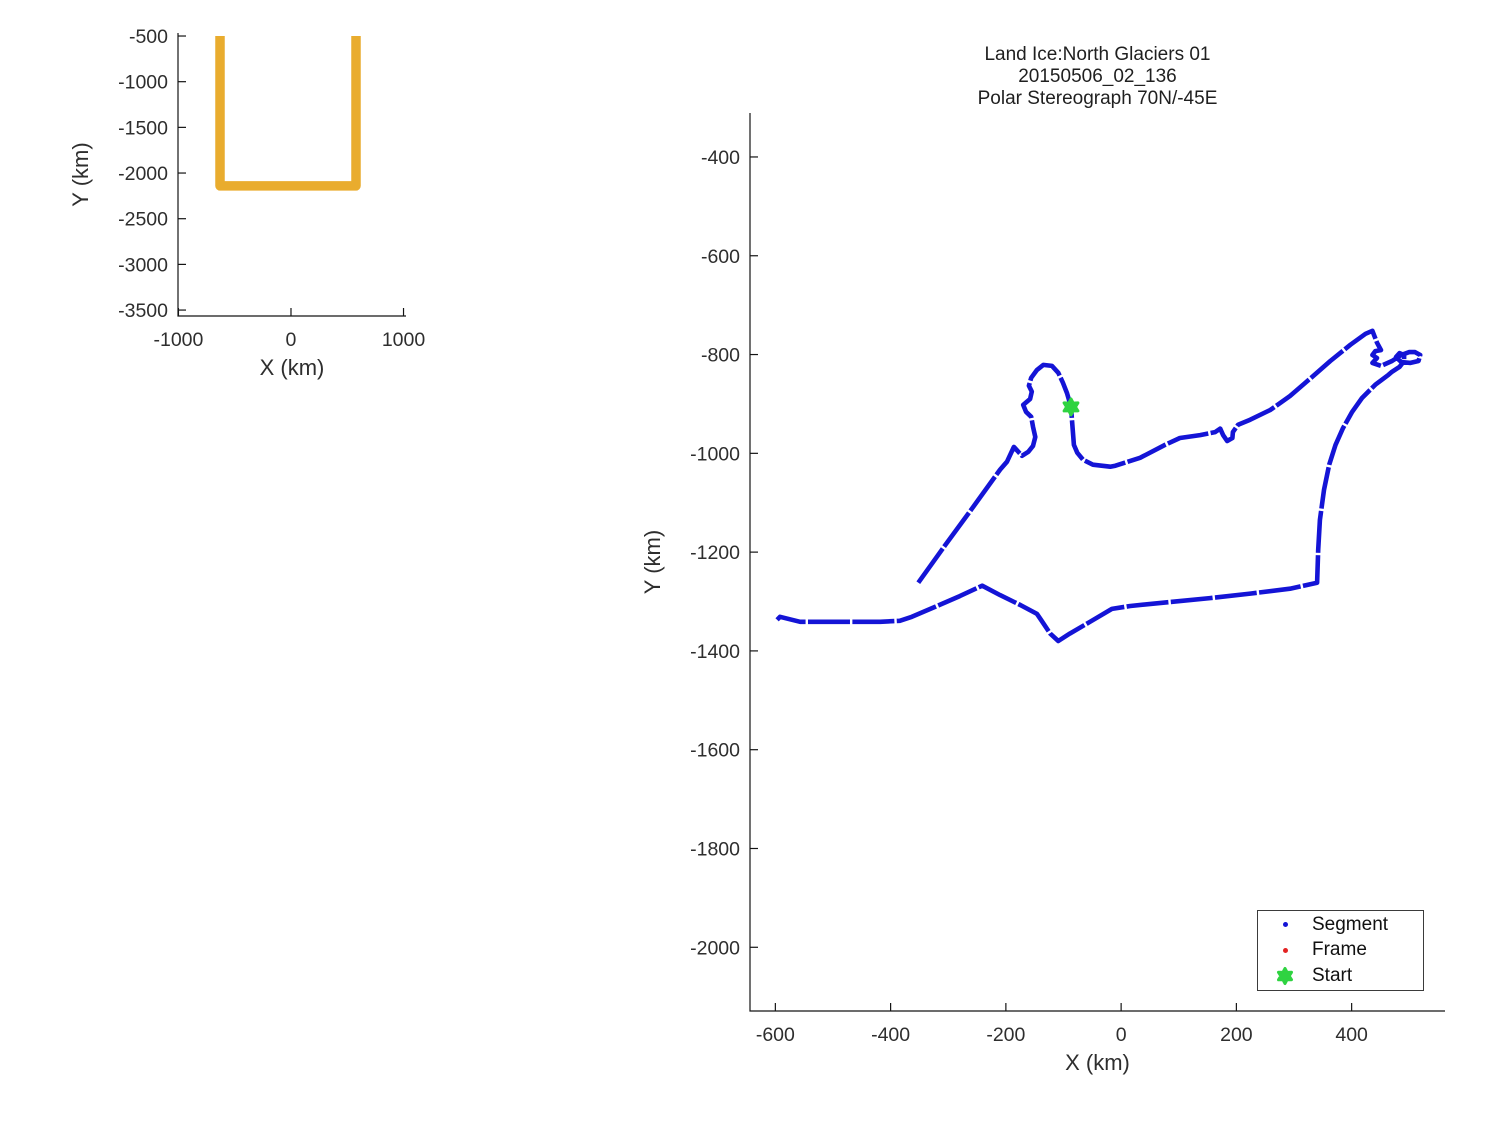 The image size is (1500, 1125). What do you see at coordinates (890, 1035) in the screenshot?
I see `x-tick-label: -400` at bounding box center [890, 1035].